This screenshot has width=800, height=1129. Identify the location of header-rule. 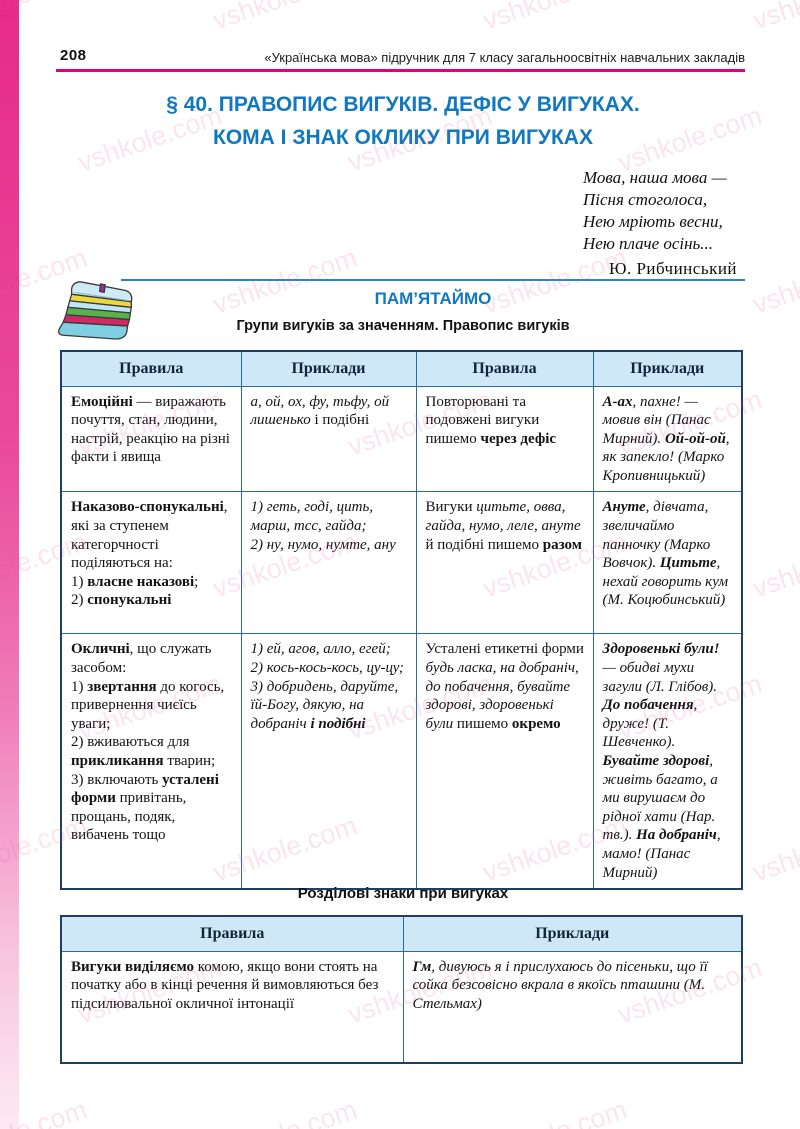
(400, 70).